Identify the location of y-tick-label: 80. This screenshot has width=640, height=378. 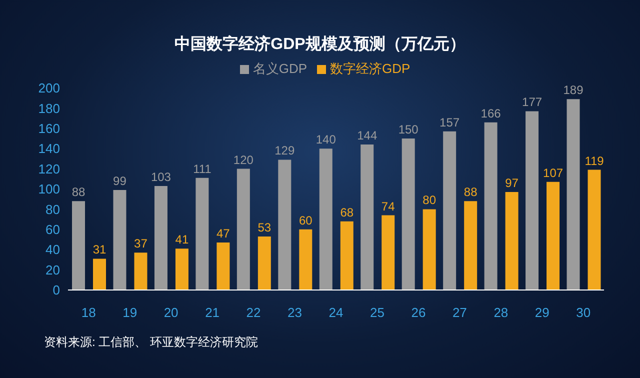
(53, 209).